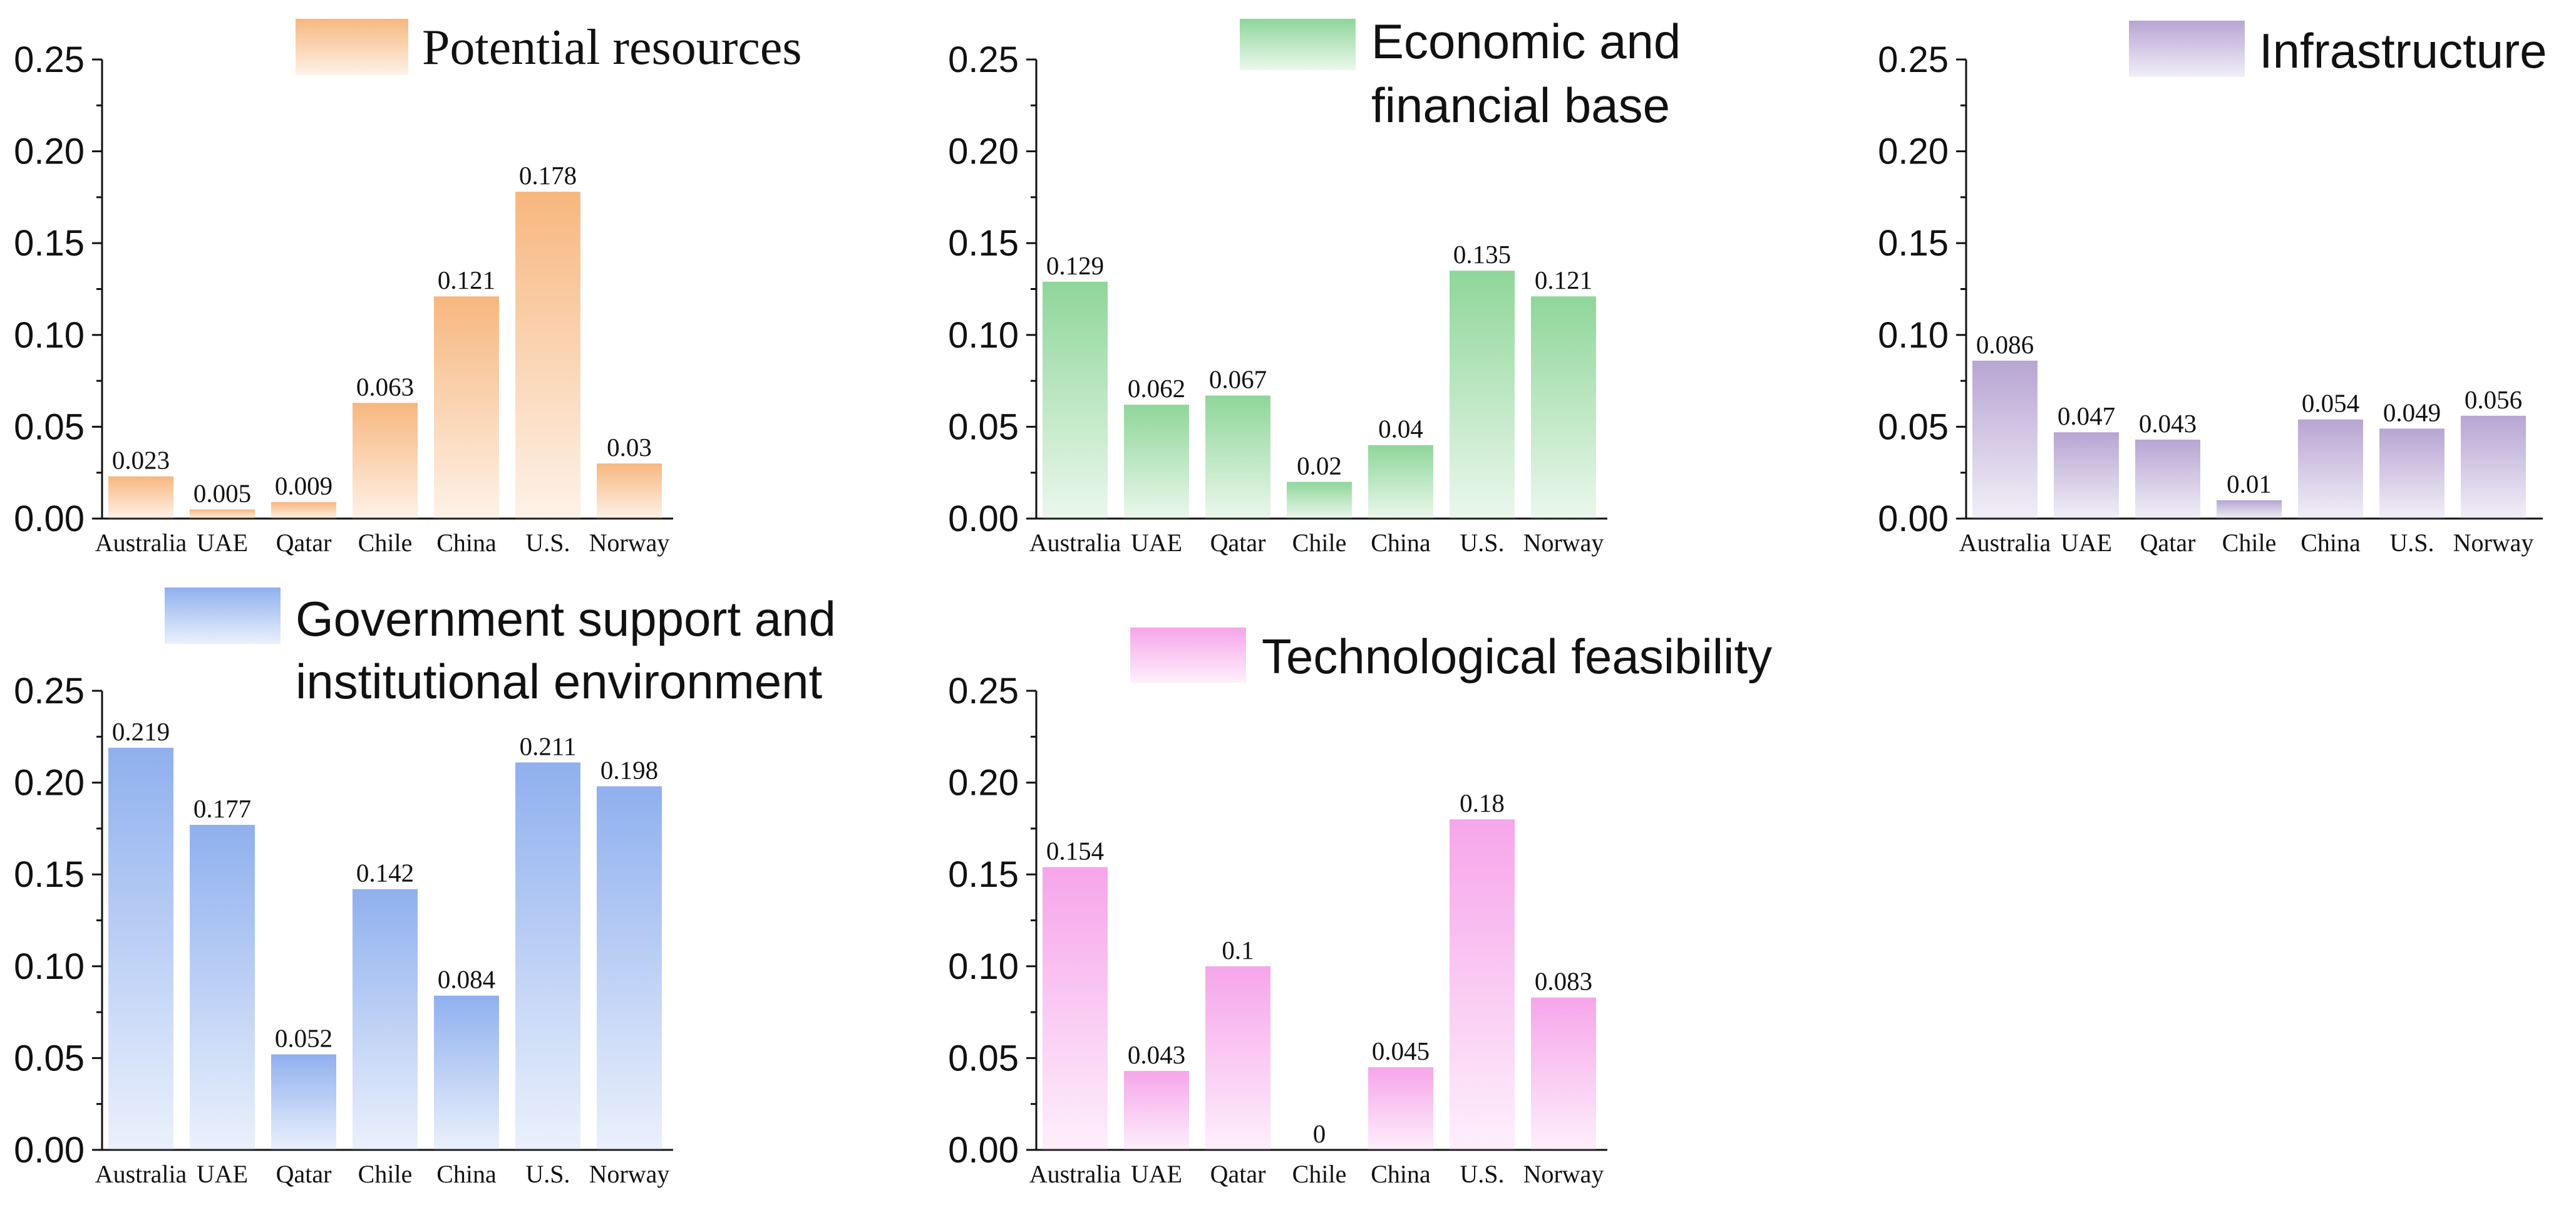 The width and height of the screenshot is (2576, 1205). Describe the element at coordinates (1157, 1054) in the screenshot. I see `value-label: 0.043` at that location.